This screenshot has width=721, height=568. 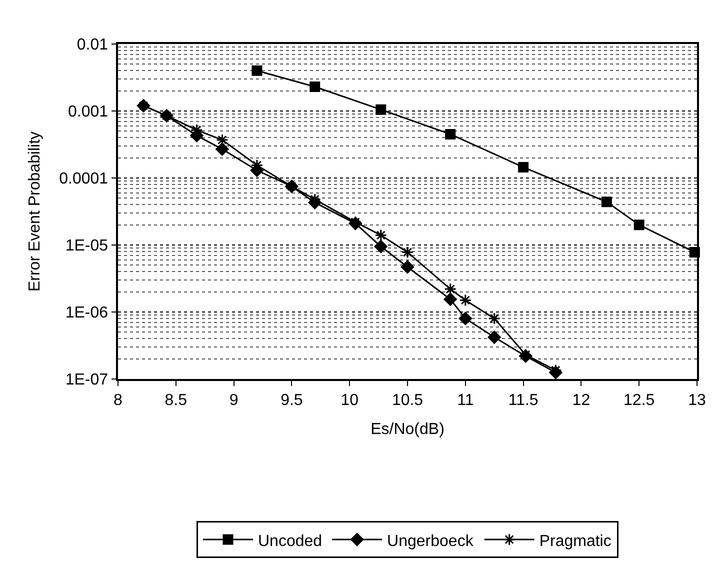 What do you see at coordinates (88, 112) in the screenshot?
I see `y-tick-label: 0.001` at bounding box center [88, 112].